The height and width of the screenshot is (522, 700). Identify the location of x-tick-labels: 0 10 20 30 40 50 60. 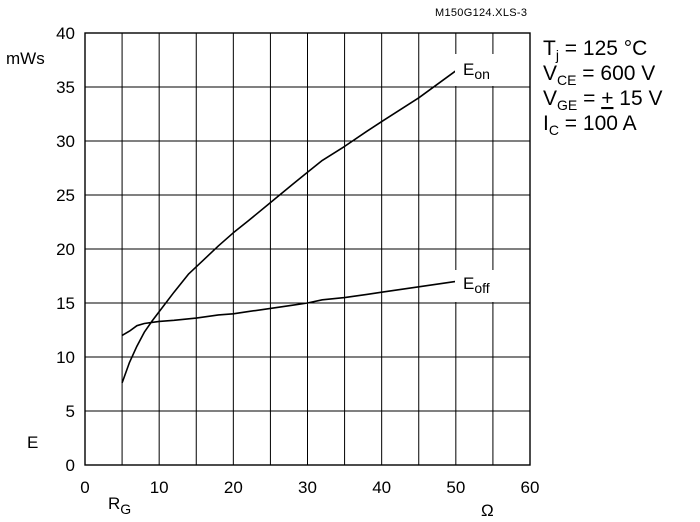
(309, 487).